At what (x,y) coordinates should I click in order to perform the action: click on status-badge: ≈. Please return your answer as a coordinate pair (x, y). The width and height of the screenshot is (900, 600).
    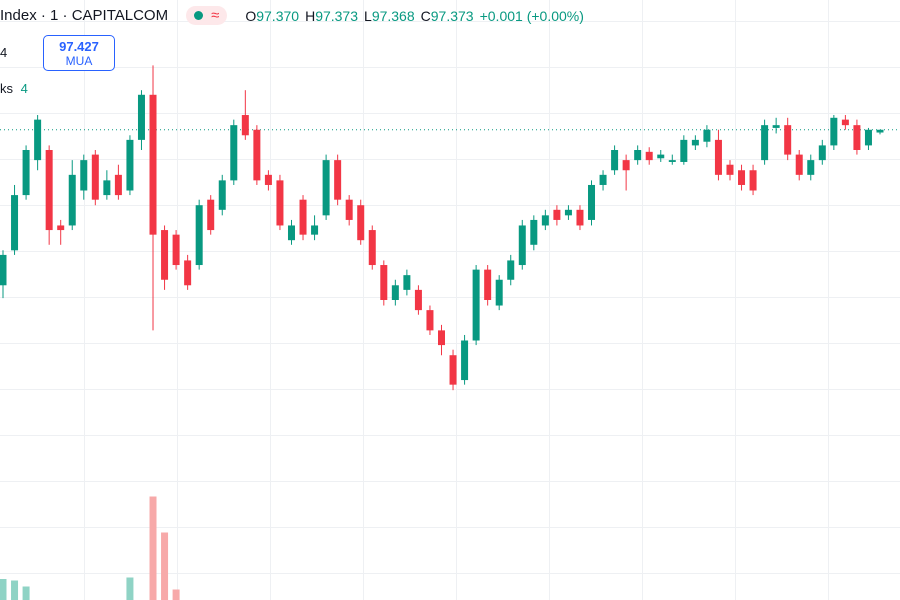
    Looking at the image, I should click on (207, 15).